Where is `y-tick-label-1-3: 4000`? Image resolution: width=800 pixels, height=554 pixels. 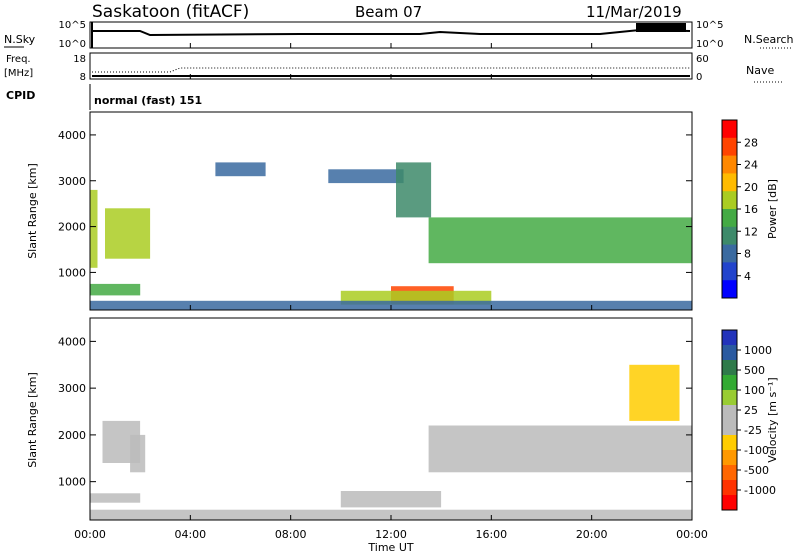
y-tick-label-1-3: 4000 is located at coordinates (72, 341).